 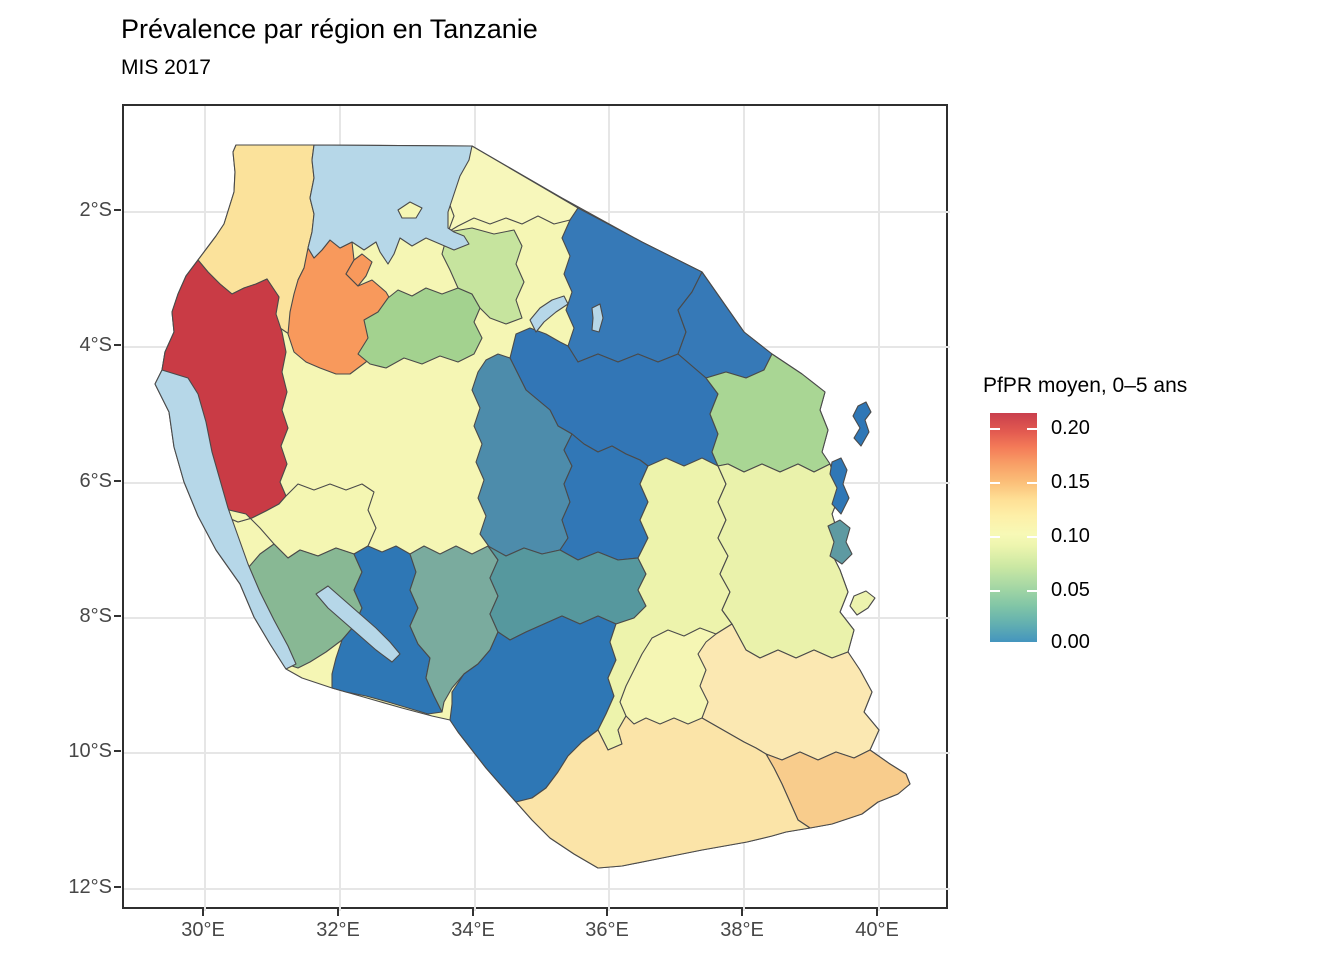 What do you see at coordinates (1070, 642) in the screenshot?
I see `colorbar-tick-label: 0.00` at bounding box center [1070, 642].